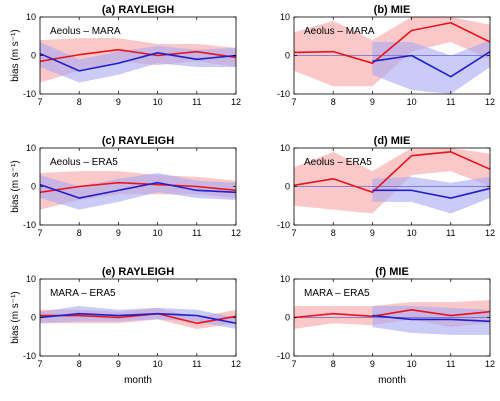 This screenshot has width=500, height=401. Describe the element at coordinates (392, 141) in the screenshot. I see `panel-title: (d) MIE` at that location.